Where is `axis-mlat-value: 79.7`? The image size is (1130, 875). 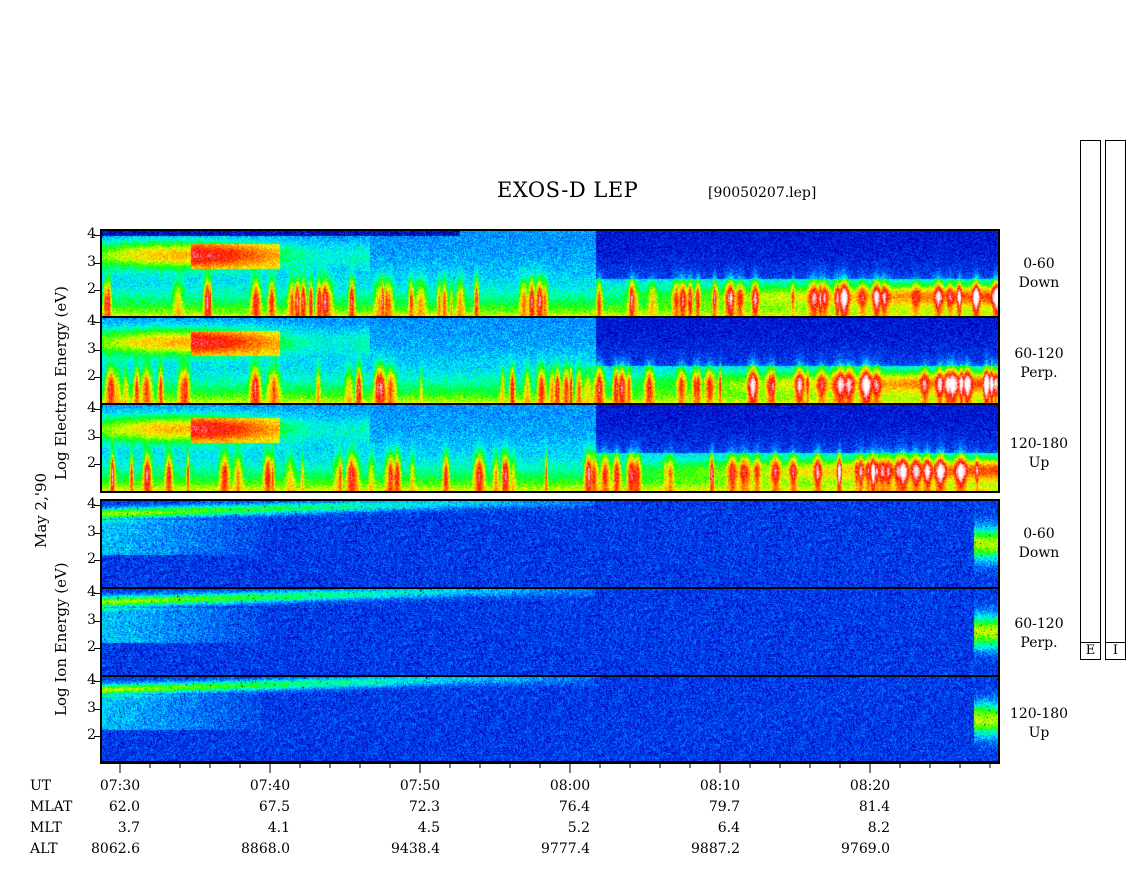
axis-mlat-value: 79.7 is located at coordinates (724, 807).